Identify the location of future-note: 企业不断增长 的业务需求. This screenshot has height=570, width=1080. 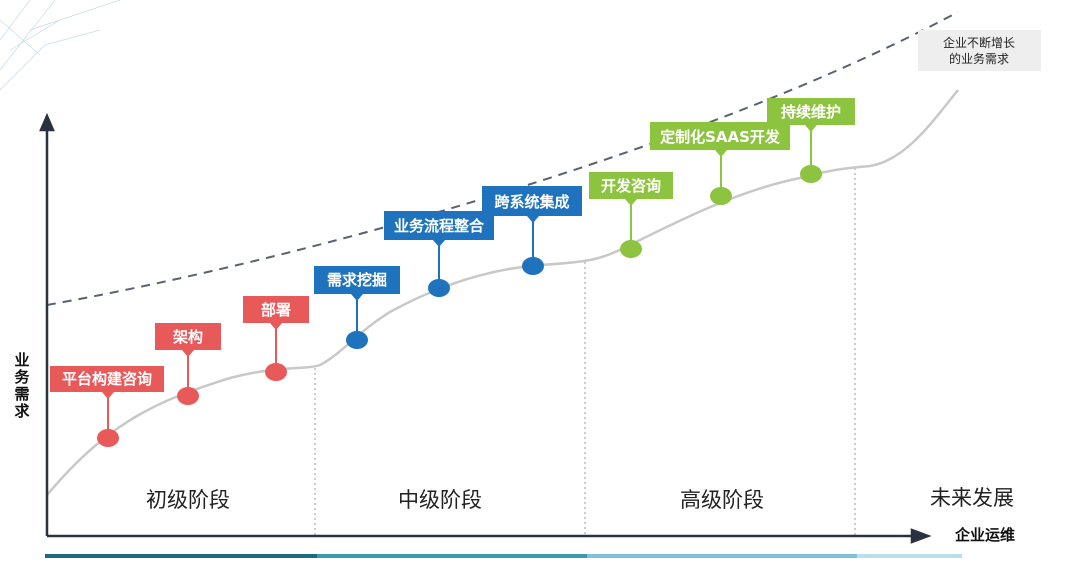
(979, 50).